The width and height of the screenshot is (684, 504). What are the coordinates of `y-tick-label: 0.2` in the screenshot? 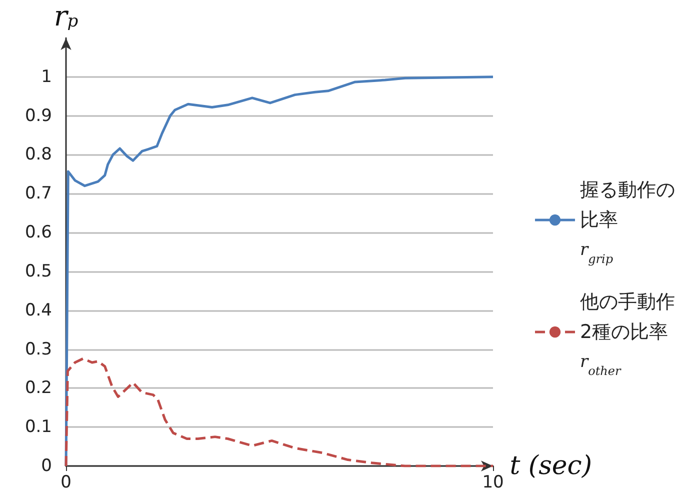 It's located at (38, 388).